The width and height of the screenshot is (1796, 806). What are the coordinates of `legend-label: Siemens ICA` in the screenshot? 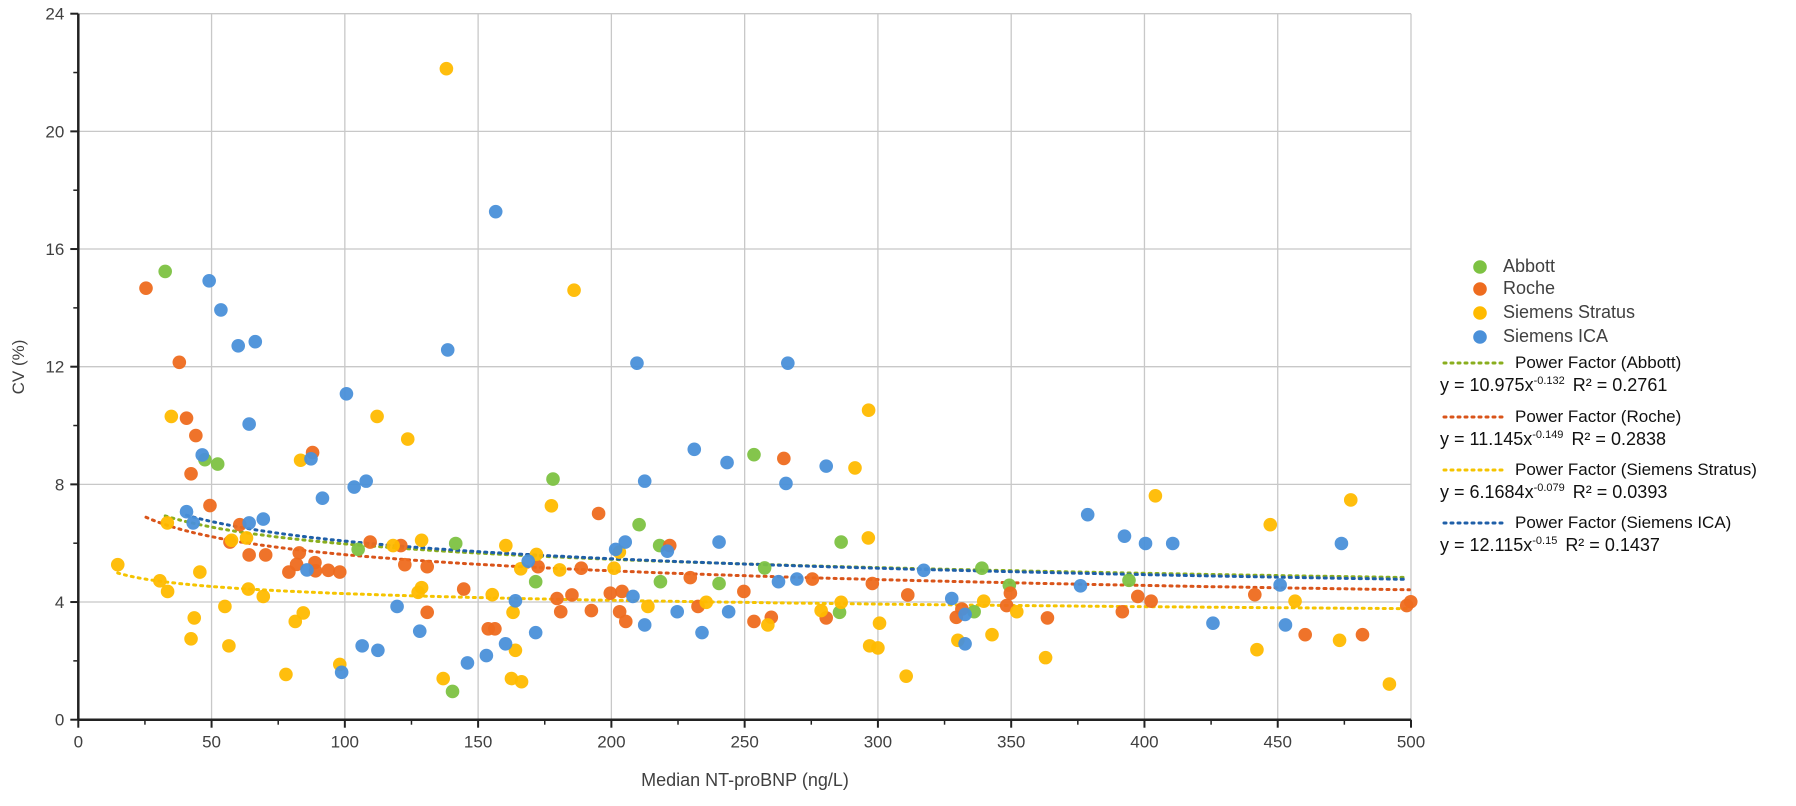 It's located at (1555, 336).